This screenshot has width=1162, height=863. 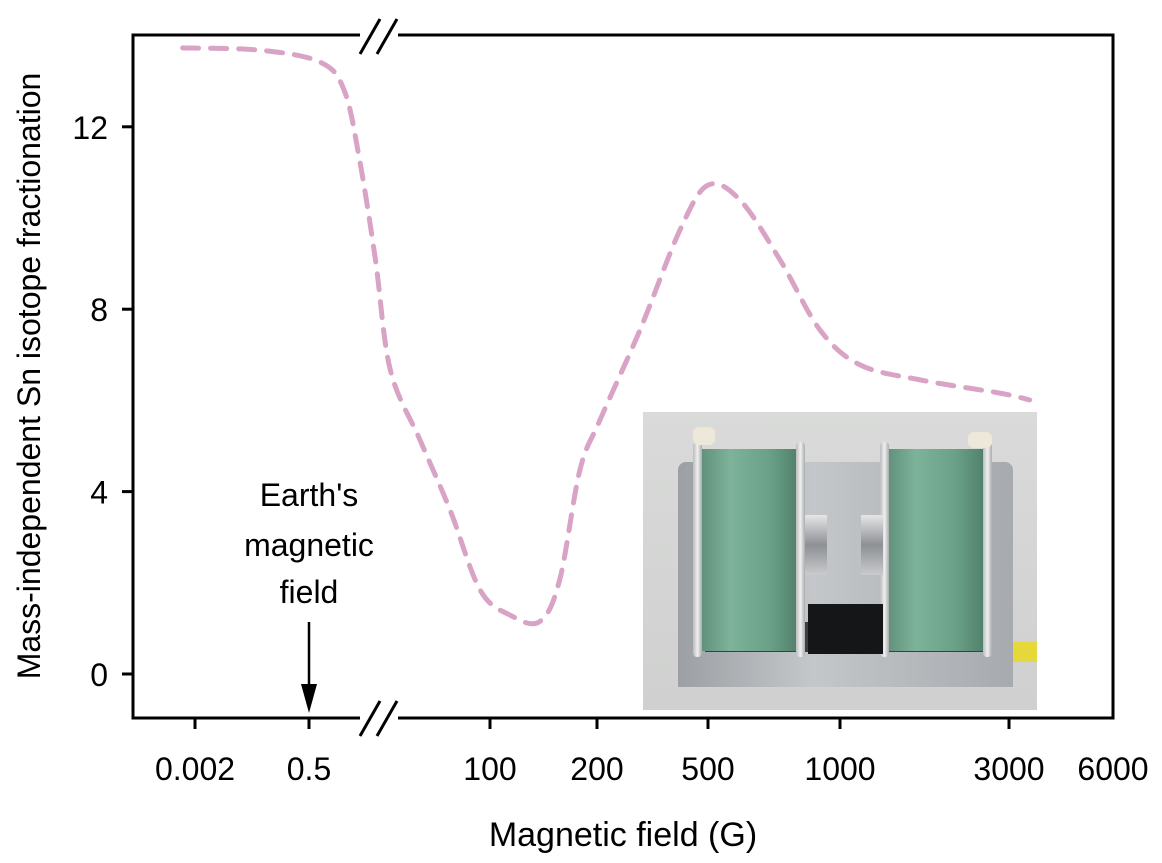 What do you see at coordinates (309, 592) in the screenshot?
I see `annotation-line: field` at bounding box center [309, 592].